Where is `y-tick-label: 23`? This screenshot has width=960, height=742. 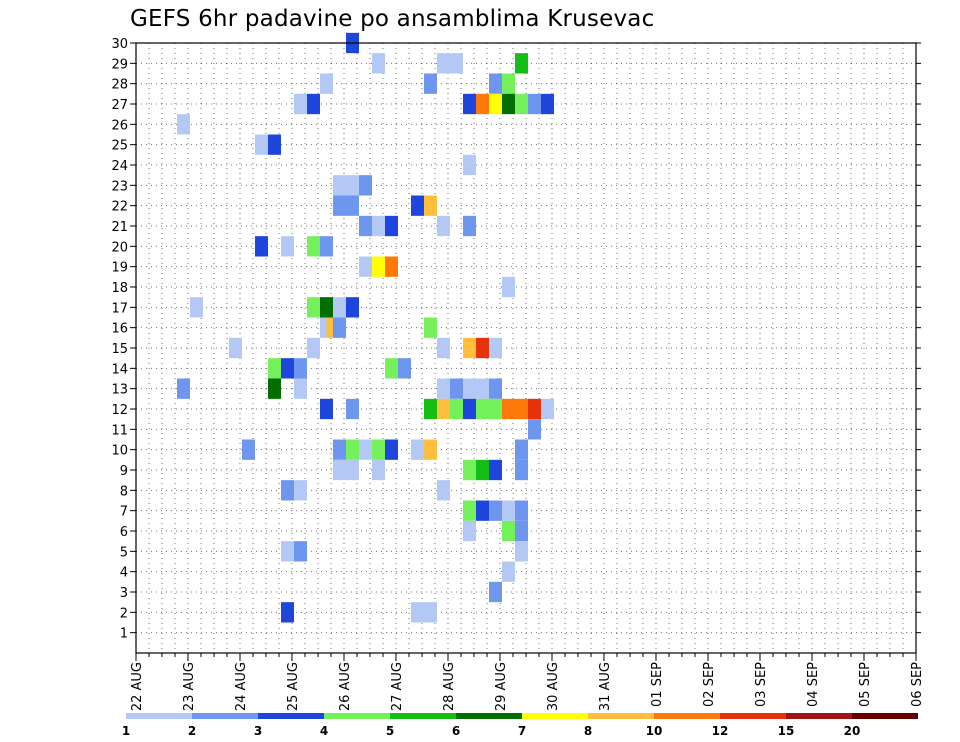
y-tick-label: 23 is located at coordinates (119, 186).